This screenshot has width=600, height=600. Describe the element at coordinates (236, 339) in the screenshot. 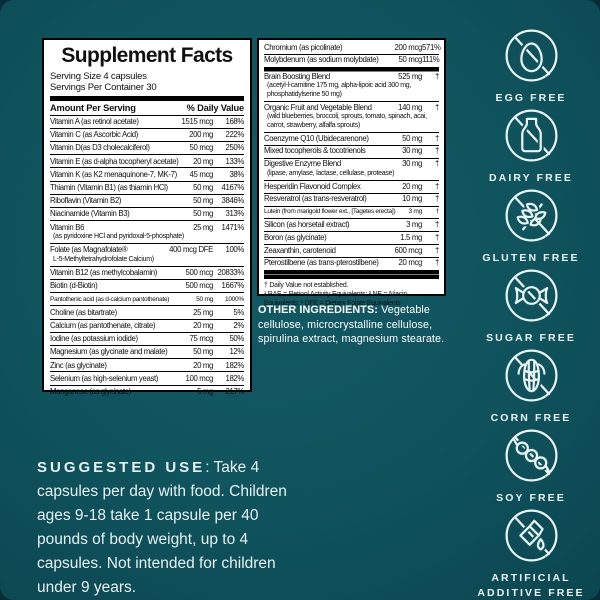

I see `nutrient-daily-value: 50%` at that location.